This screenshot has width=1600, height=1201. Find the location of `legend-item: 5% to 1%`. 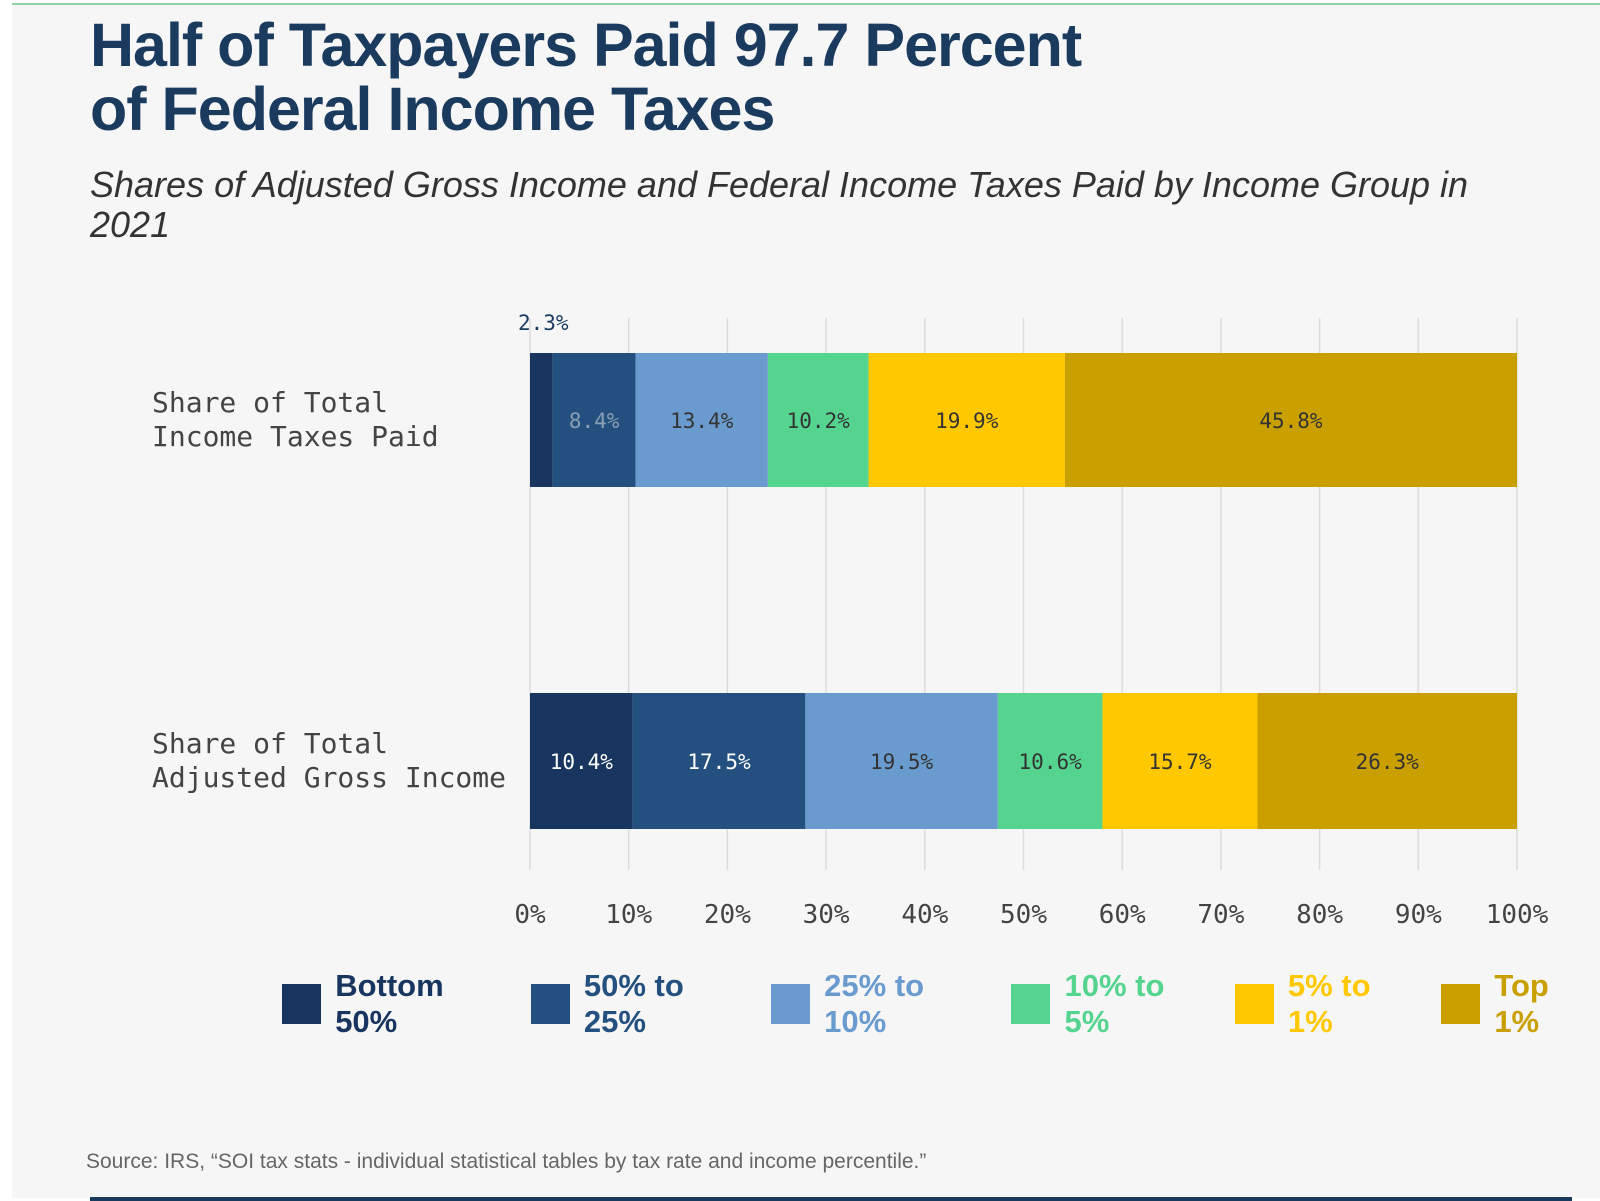

legend-item: 5% to 1% is located at coordinates (1327, 1004).